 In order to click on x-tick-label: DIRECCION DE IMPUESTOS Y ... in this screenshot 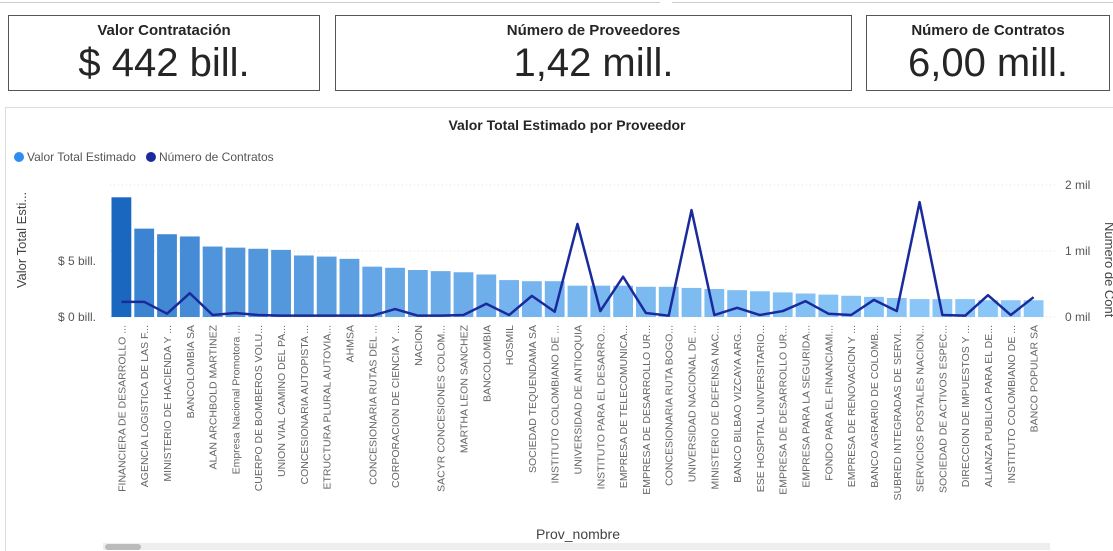, I will do `click(966, 406)`.